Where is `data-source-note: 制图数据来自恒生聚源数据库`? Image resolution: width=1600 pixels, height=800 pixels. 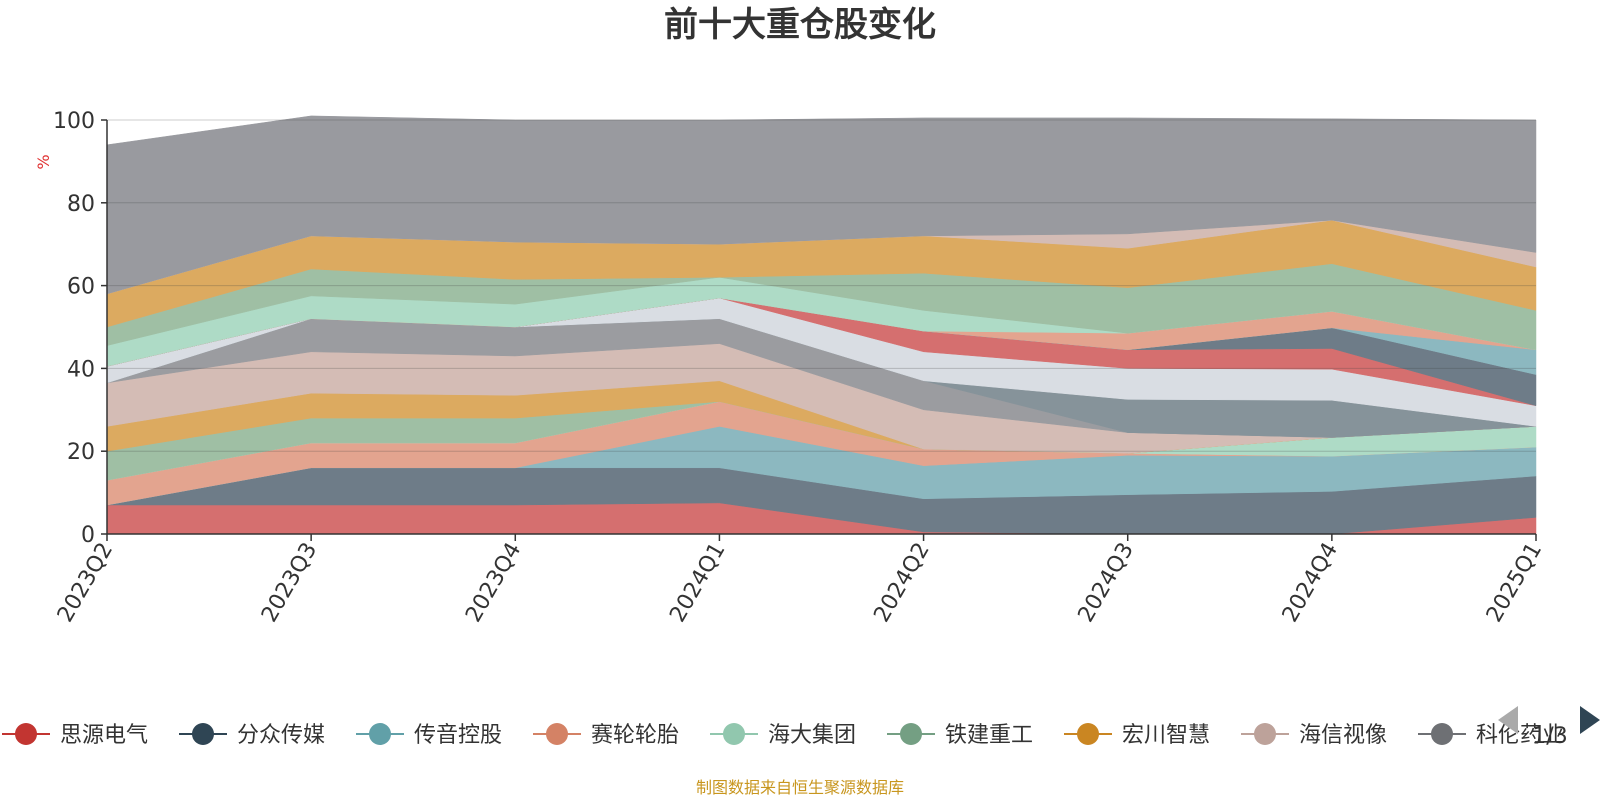 data-source-note: 制图数据来自恒生聚源数据库 is located at coordinates (800, 787).